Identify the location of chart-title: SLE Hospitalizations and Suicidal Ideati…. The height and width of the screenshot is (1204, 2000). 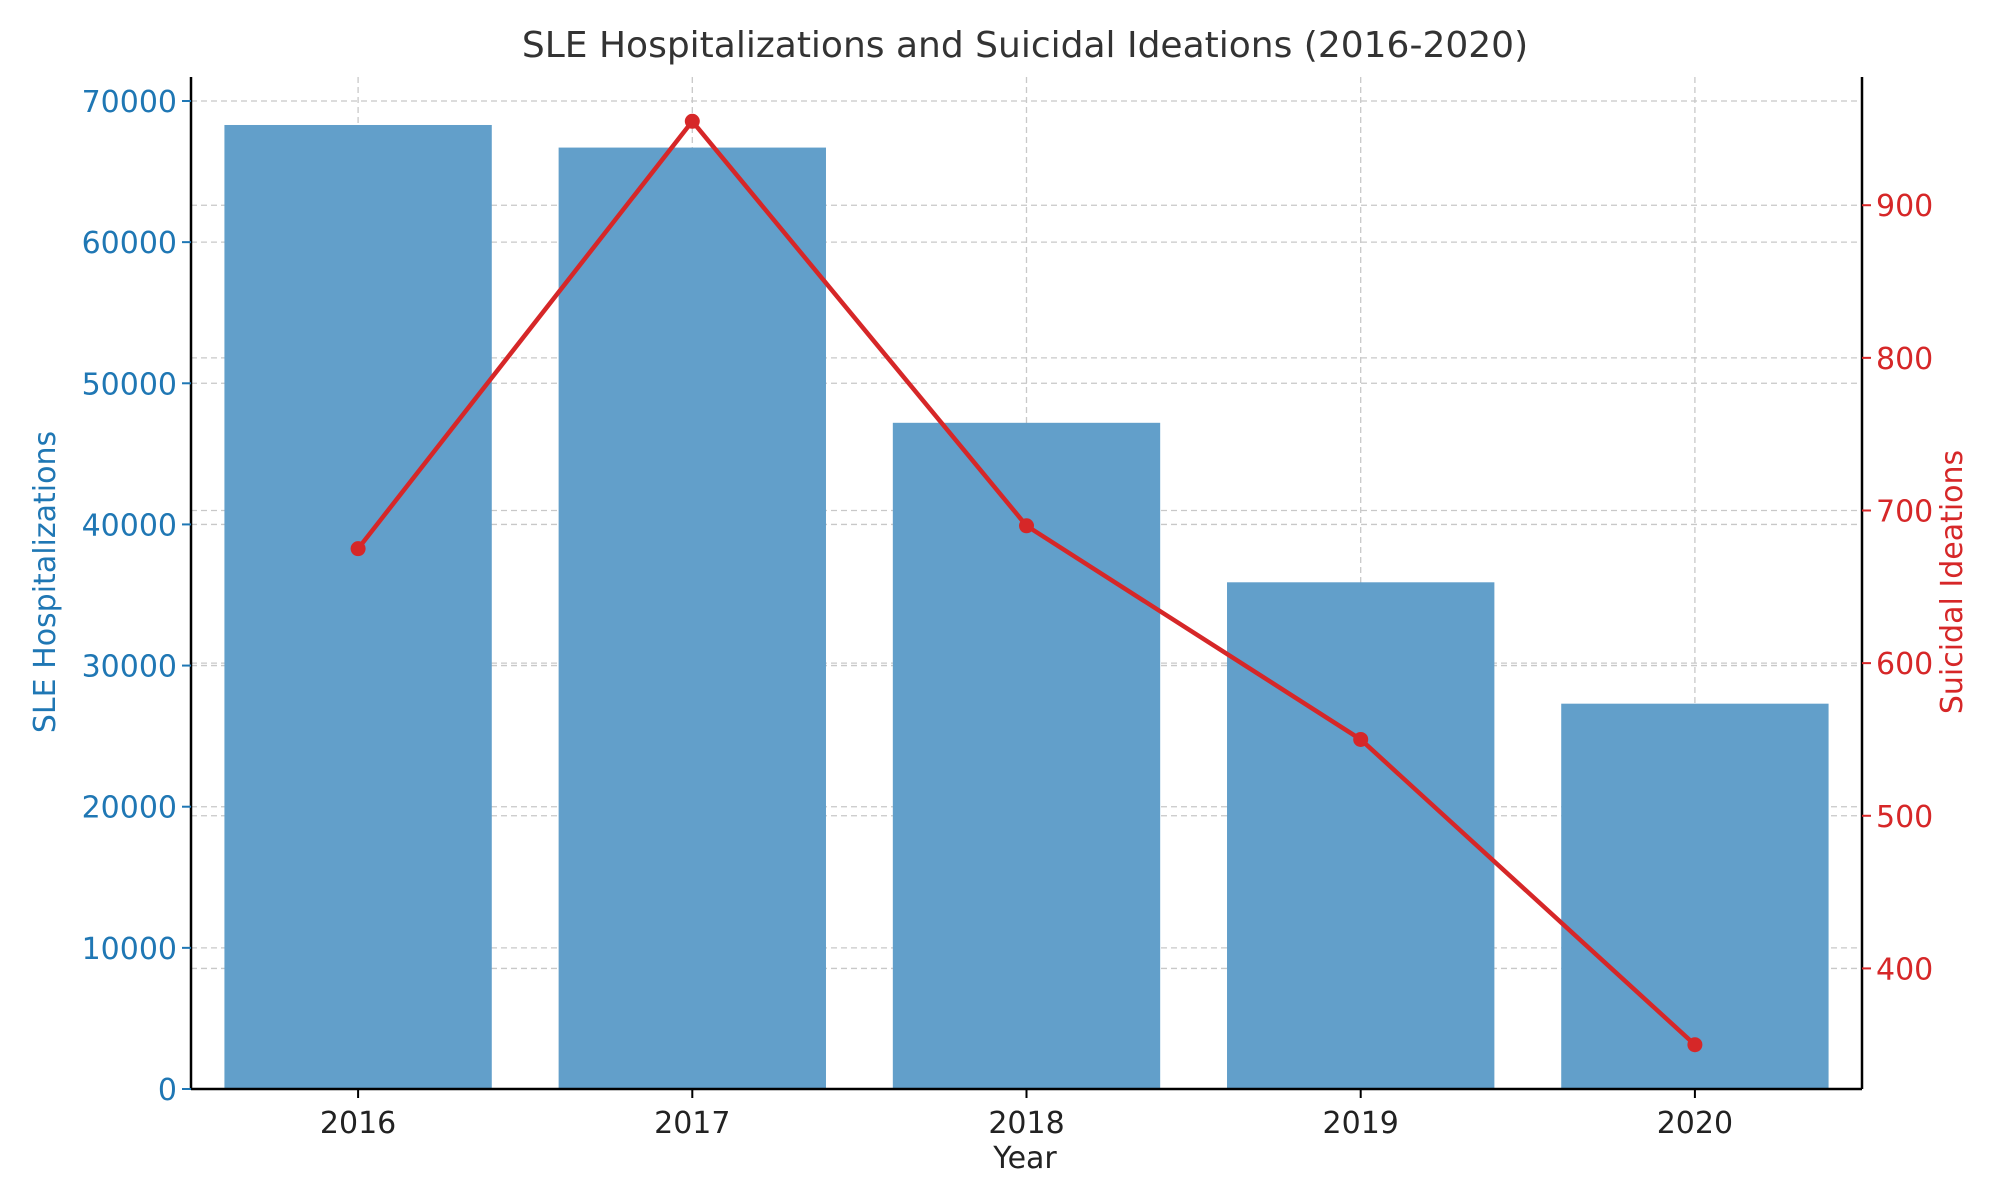
(1025, 45).